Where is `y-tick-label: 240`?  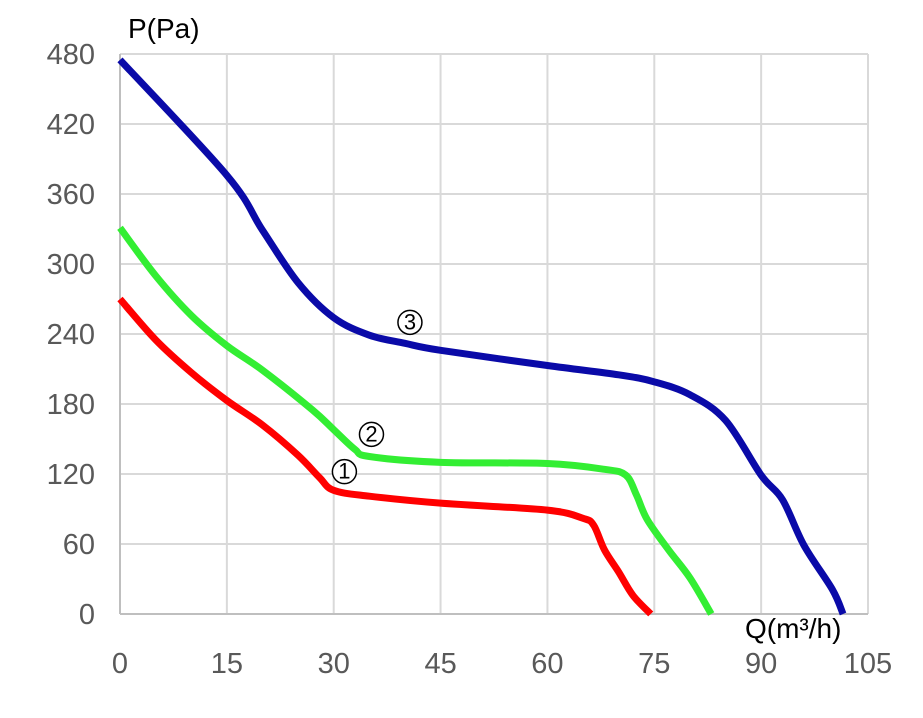 y-tick-label: 240 is located at coordinates (71, 335).